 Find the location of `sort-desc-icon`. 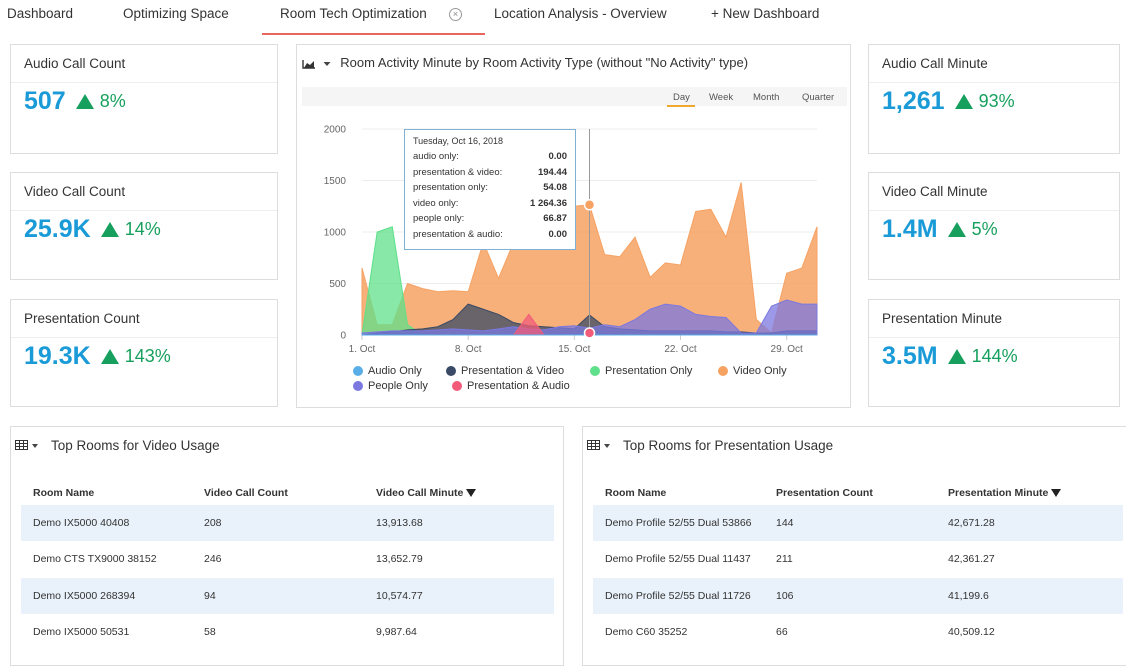

sort-desc-icon is located at coordinates (1056, 493).